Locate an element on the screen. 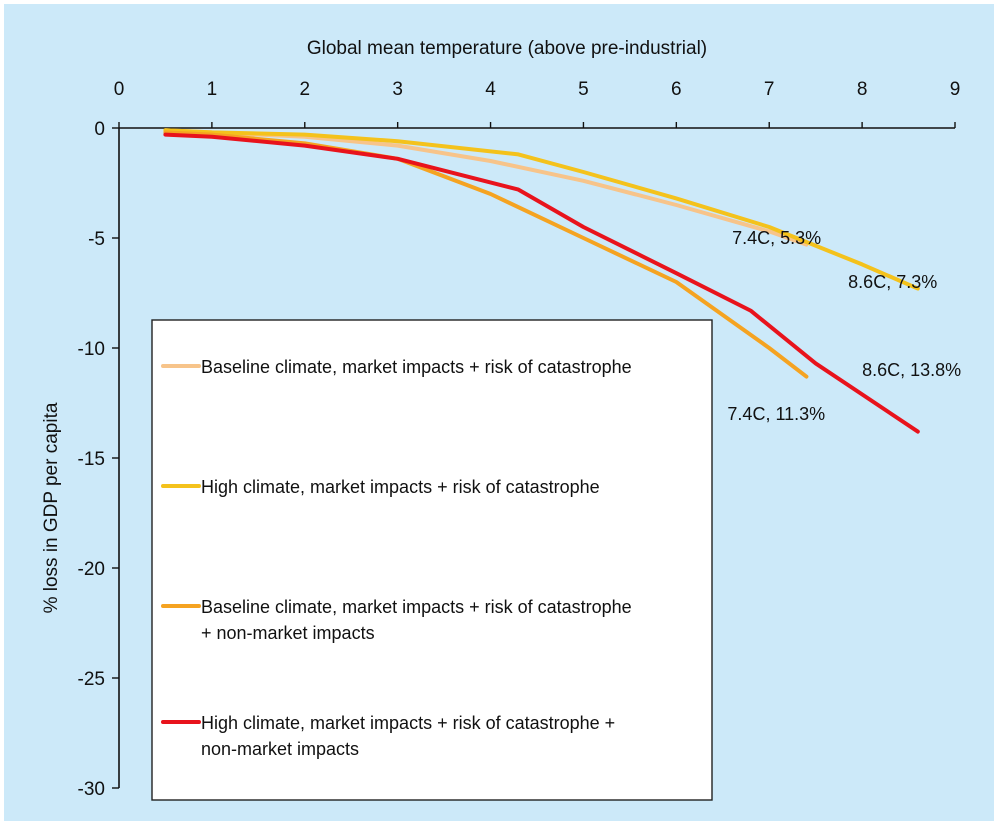 The height and width of the screenshot is (830, 998). y-axis-title: % loss in GDP per capita is located at coordinates (51, 507).